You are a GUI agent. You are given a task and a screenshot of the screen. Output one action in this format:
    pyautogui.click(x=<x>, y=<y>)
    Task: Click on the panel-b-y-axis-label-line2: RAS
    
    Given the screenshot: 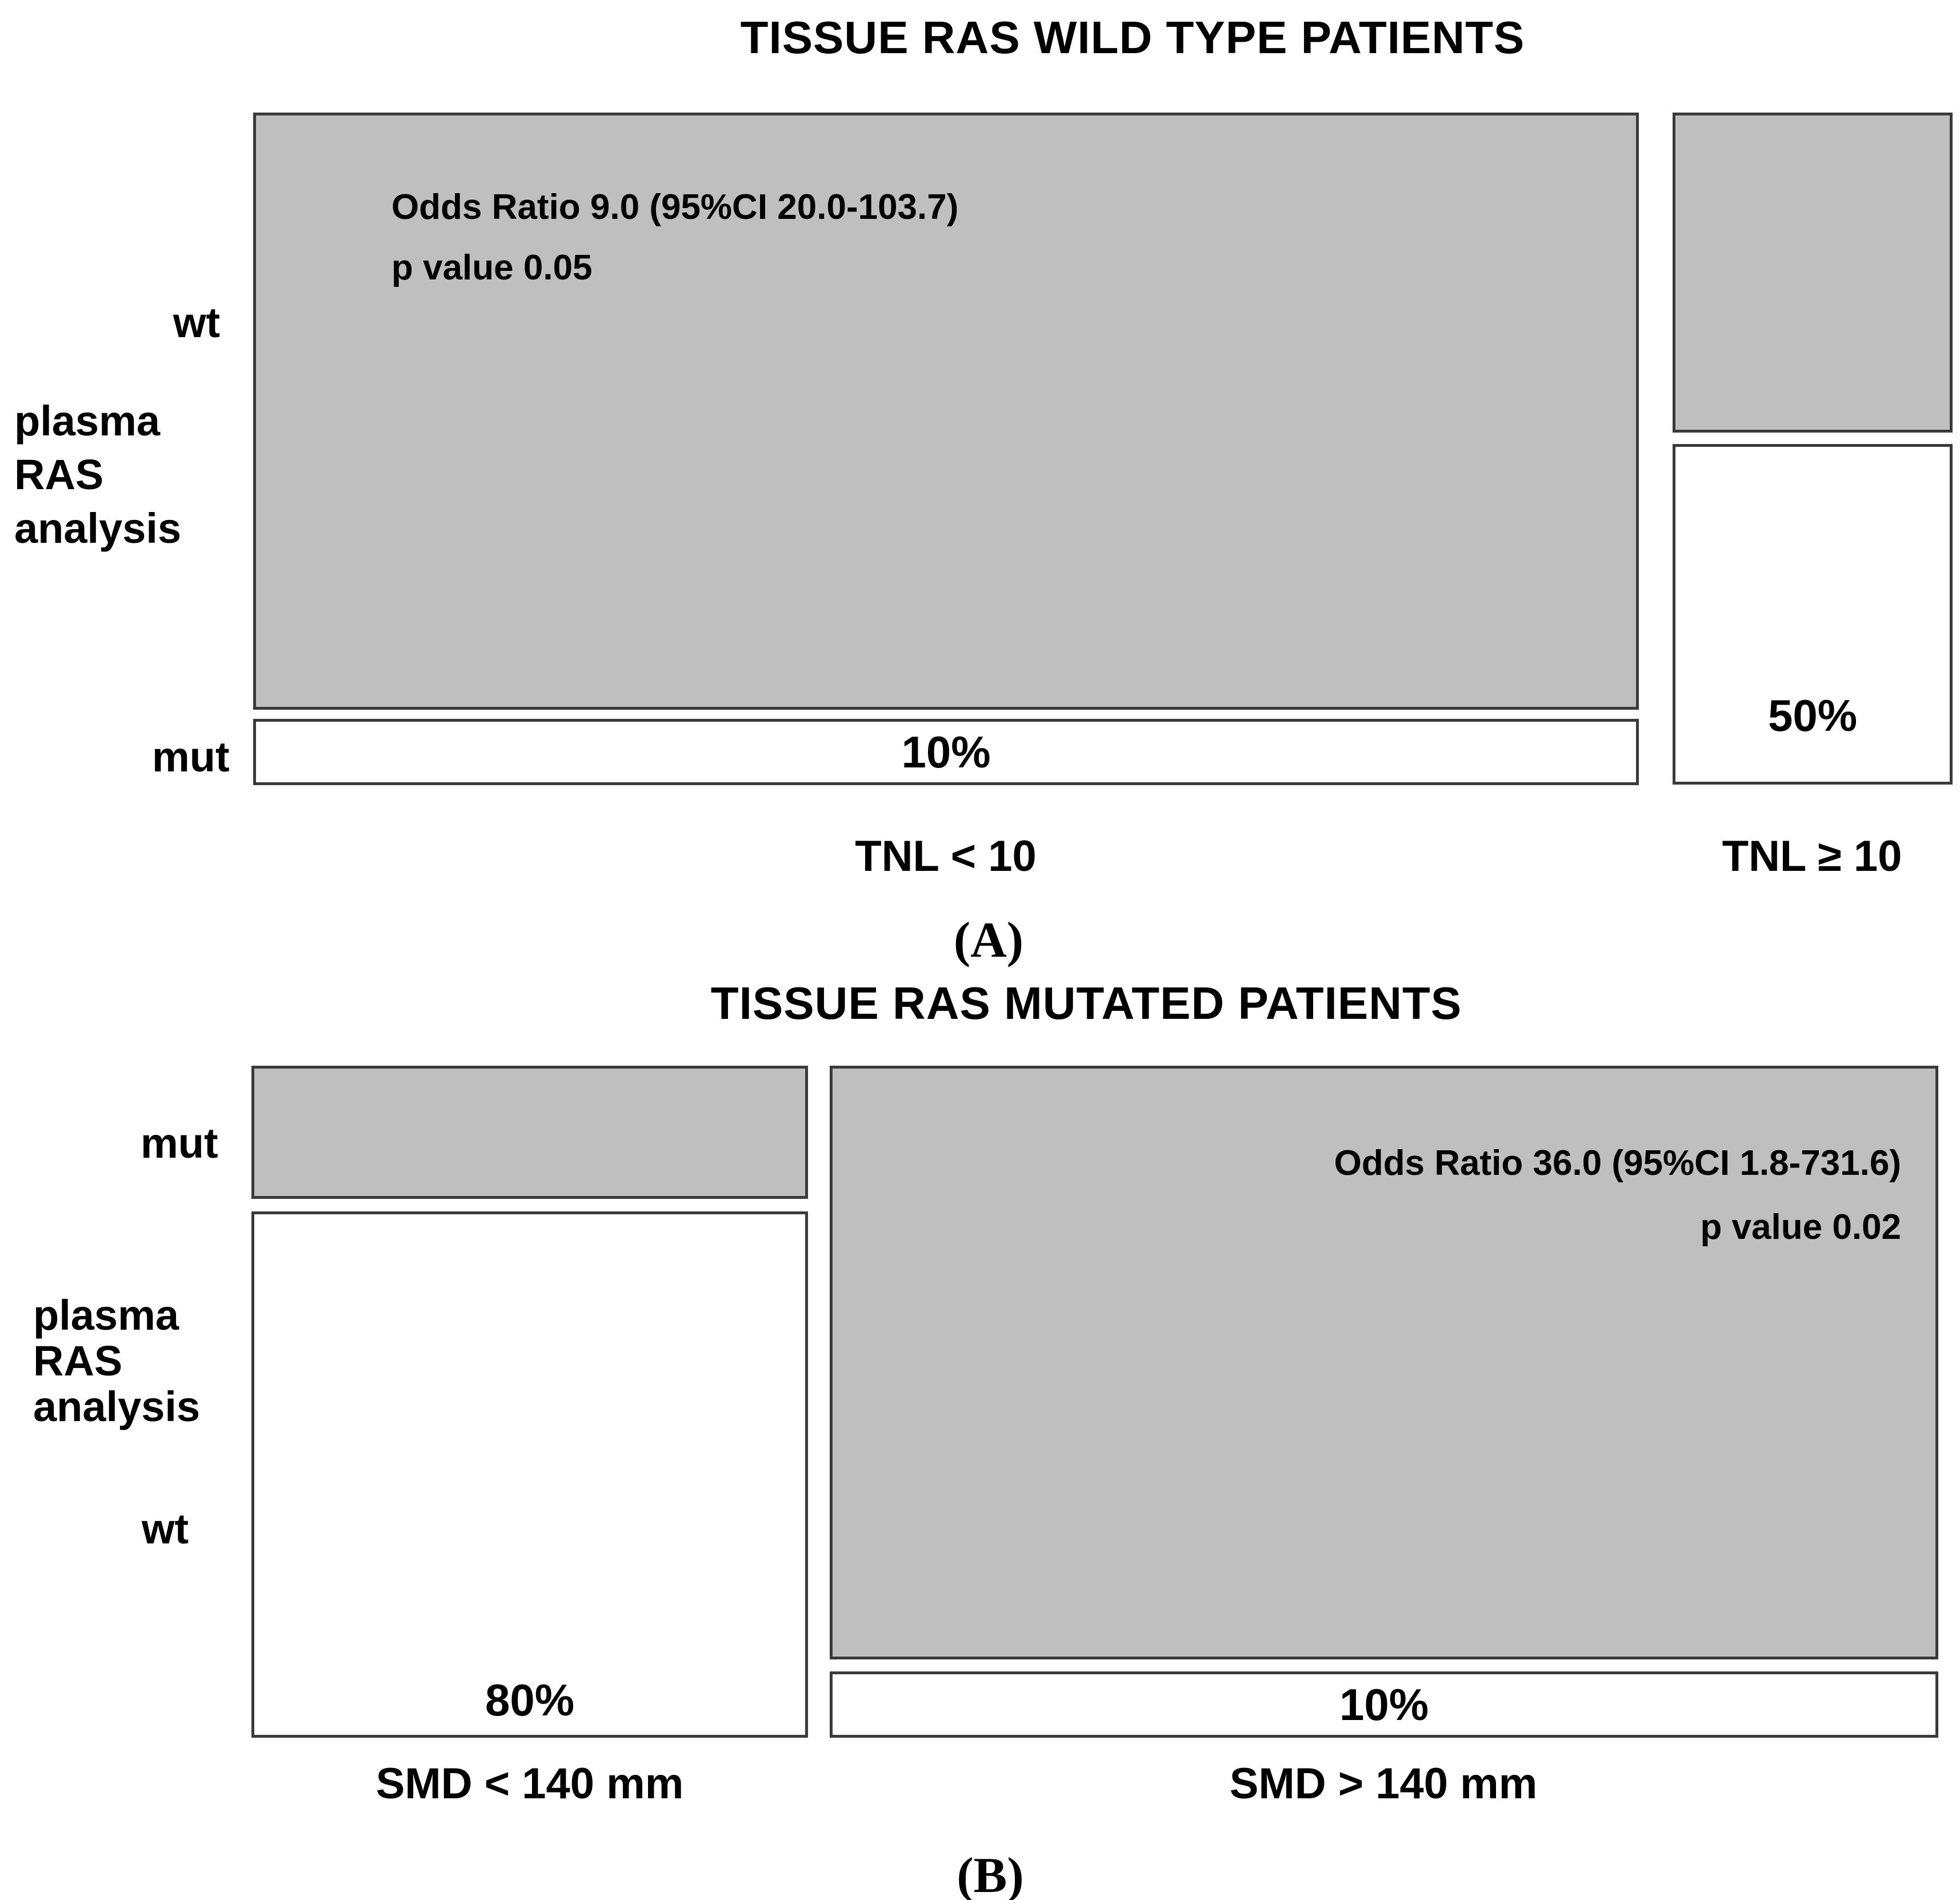 What is the action you would take?
    pyautogui.click(x=78, y=1361)
    